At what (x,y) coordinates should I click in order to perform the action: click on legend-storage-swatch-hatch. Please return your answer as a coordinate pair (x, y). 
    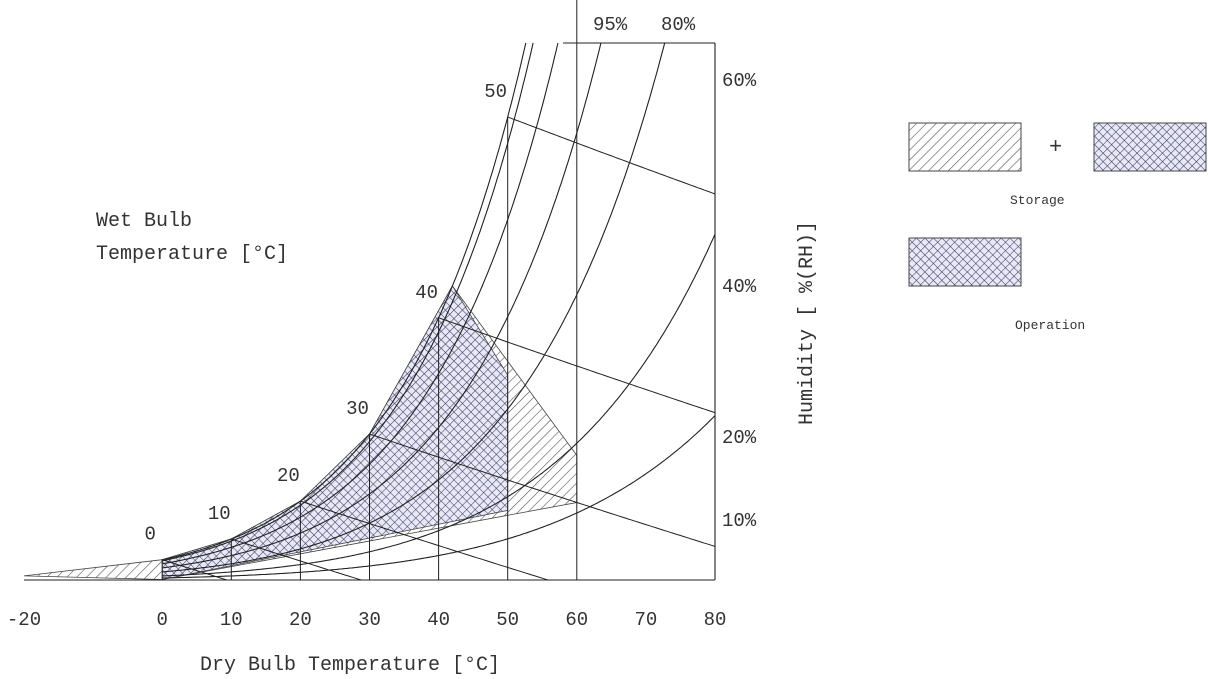
    Looking at the image, I should click on (965, 147).